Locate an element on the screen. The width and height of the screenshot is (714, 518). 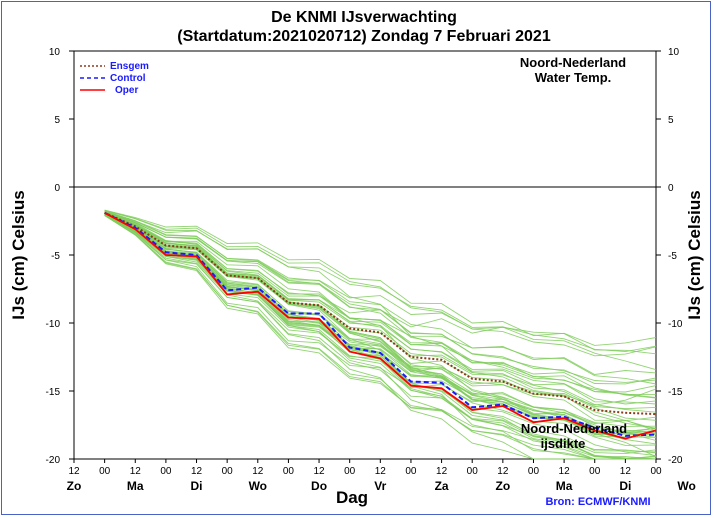
y-axis-label-left: IJs (cm) Celsius is located at coordinates (18, 254).